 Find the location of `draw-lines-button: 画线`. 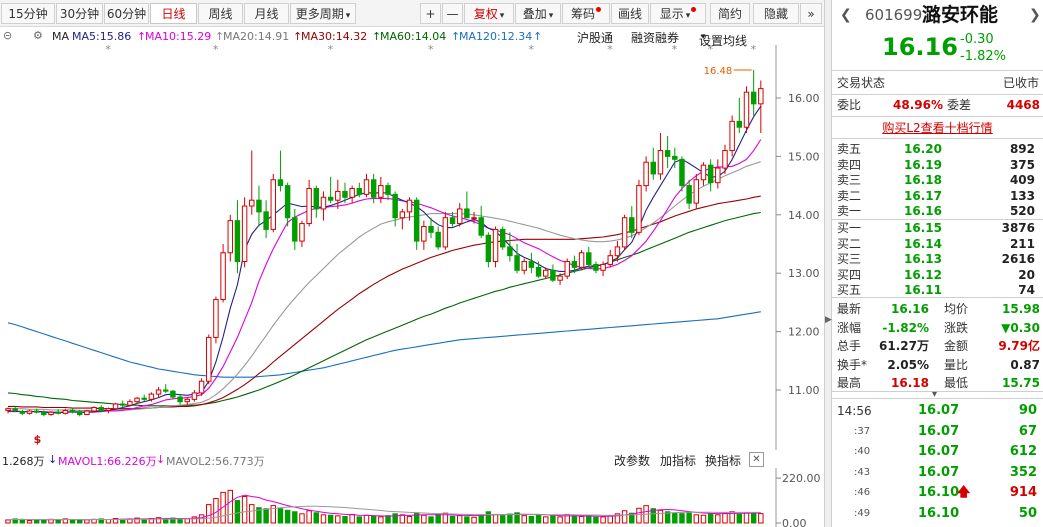

draw-lines-button: 画线 is located at coordinates (630, 13).